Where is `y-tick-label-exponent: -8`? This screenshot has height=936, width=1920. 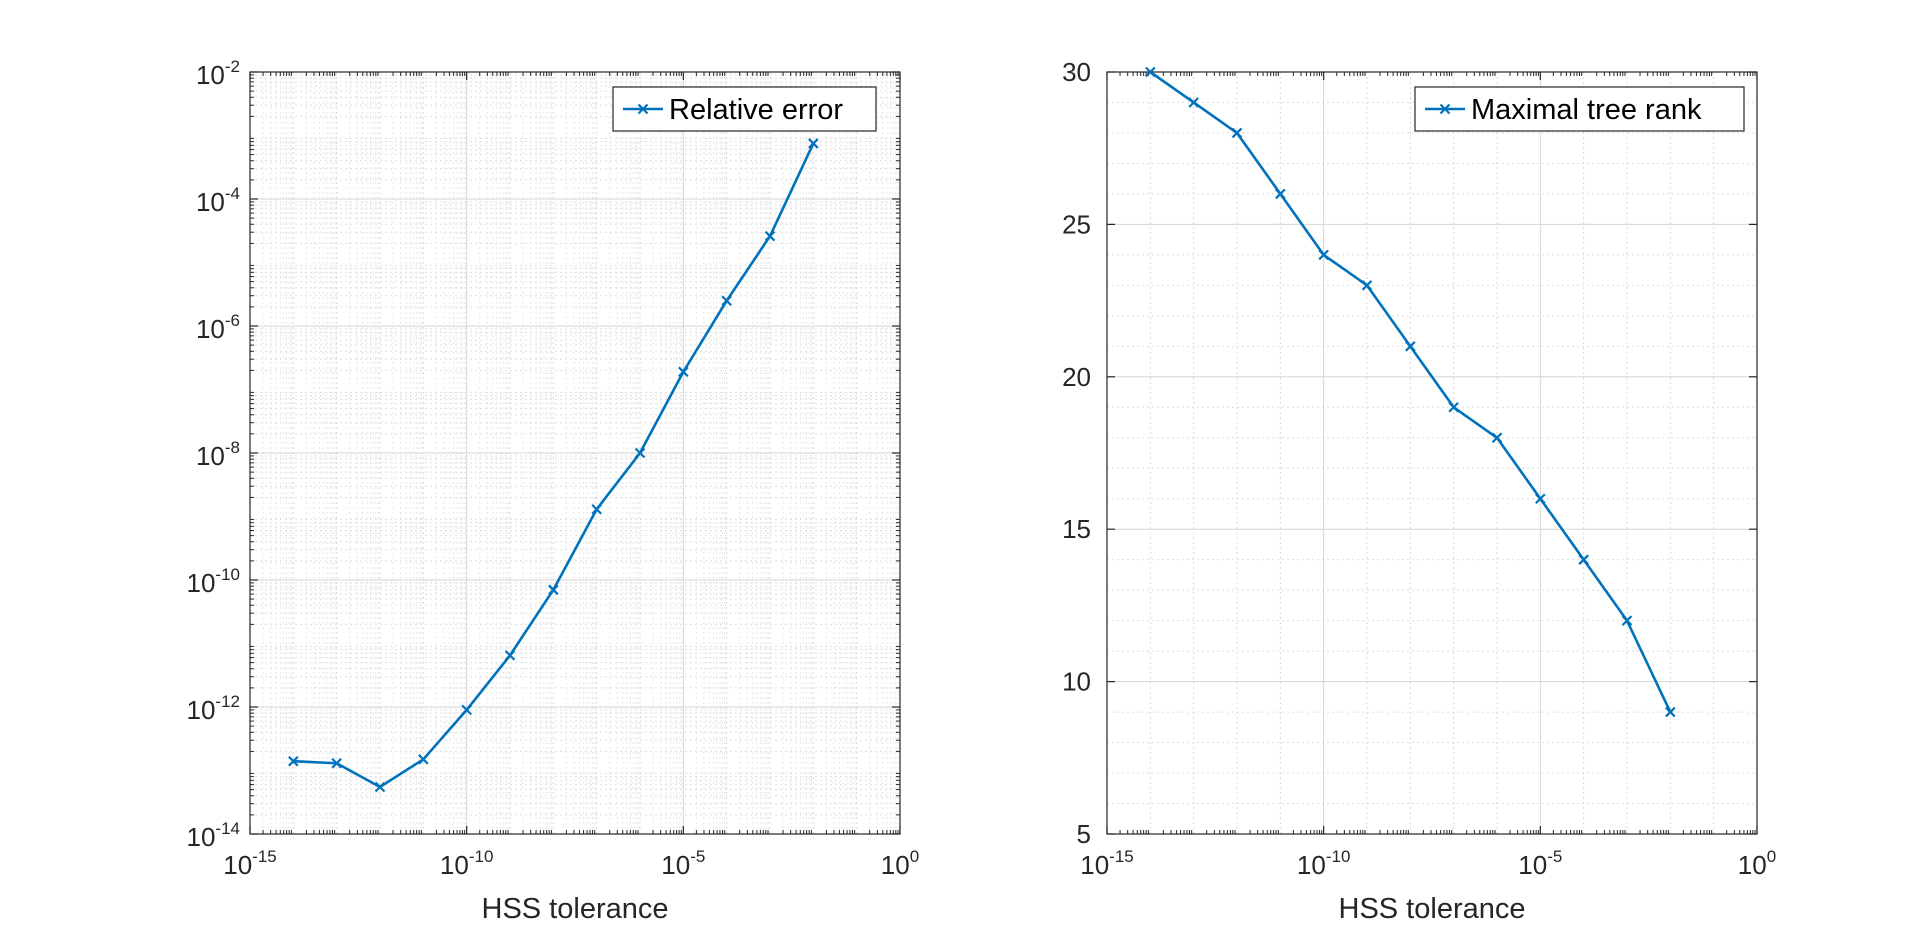
y-tick-label-exponent: -8 is located at coordinates (232, 447).